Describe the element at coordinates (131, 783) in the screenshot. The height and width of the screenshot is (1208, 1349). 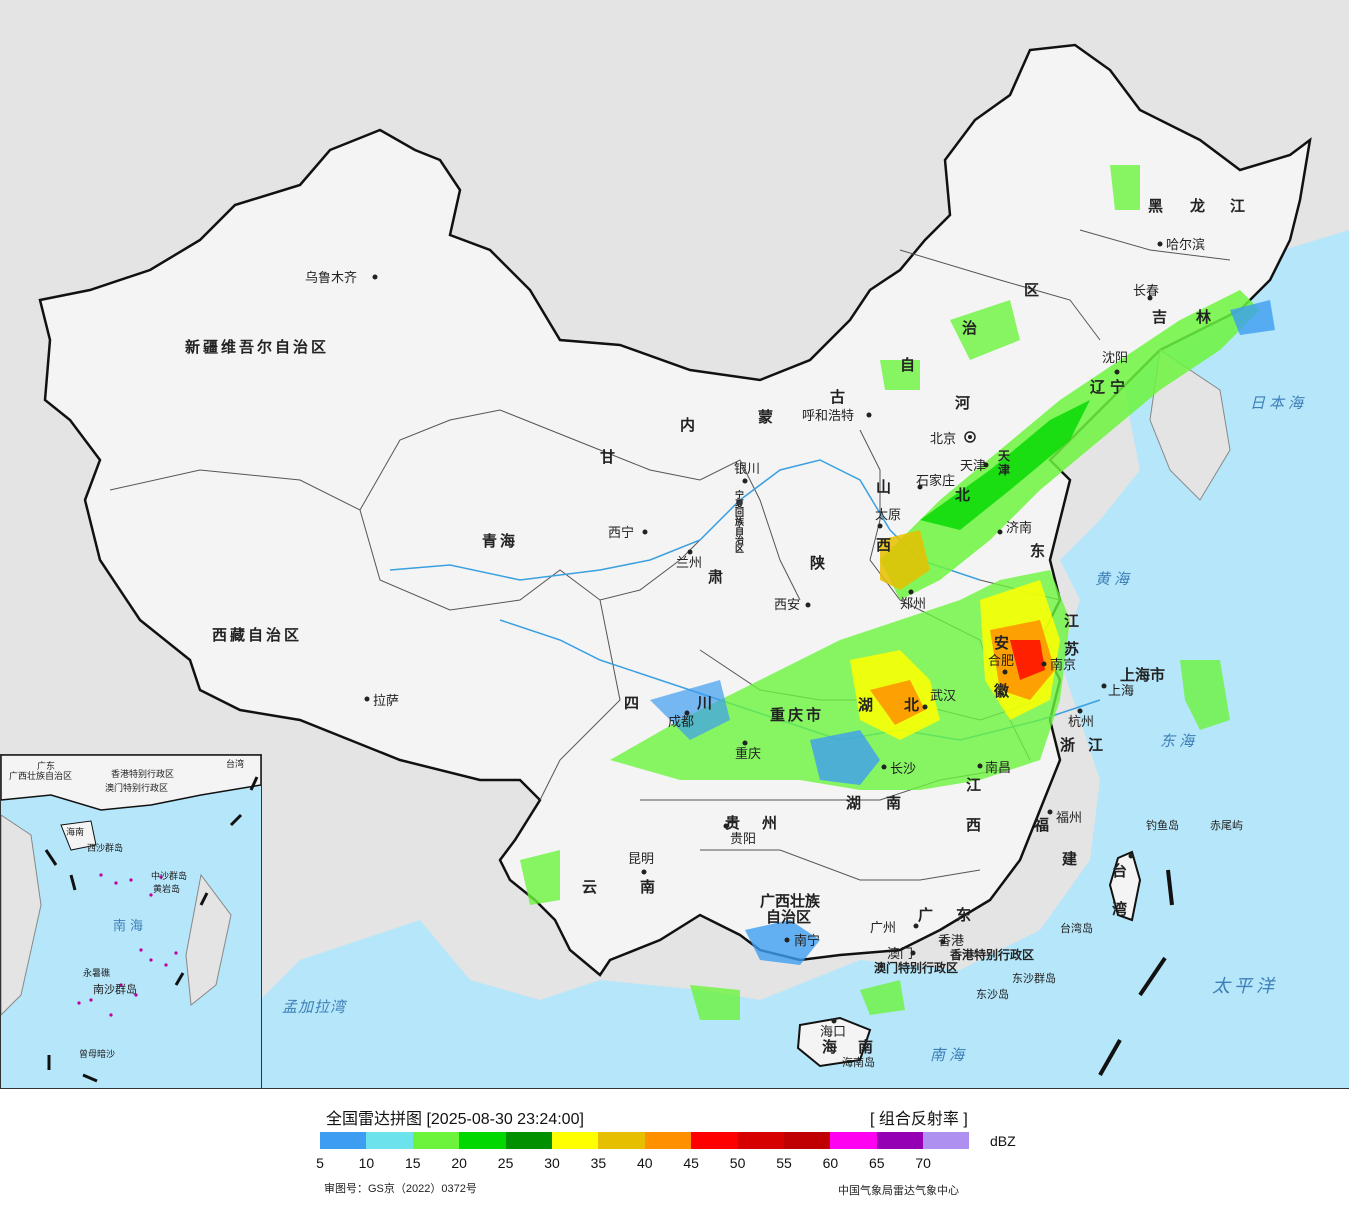
I see `inset-mainland` at that location.